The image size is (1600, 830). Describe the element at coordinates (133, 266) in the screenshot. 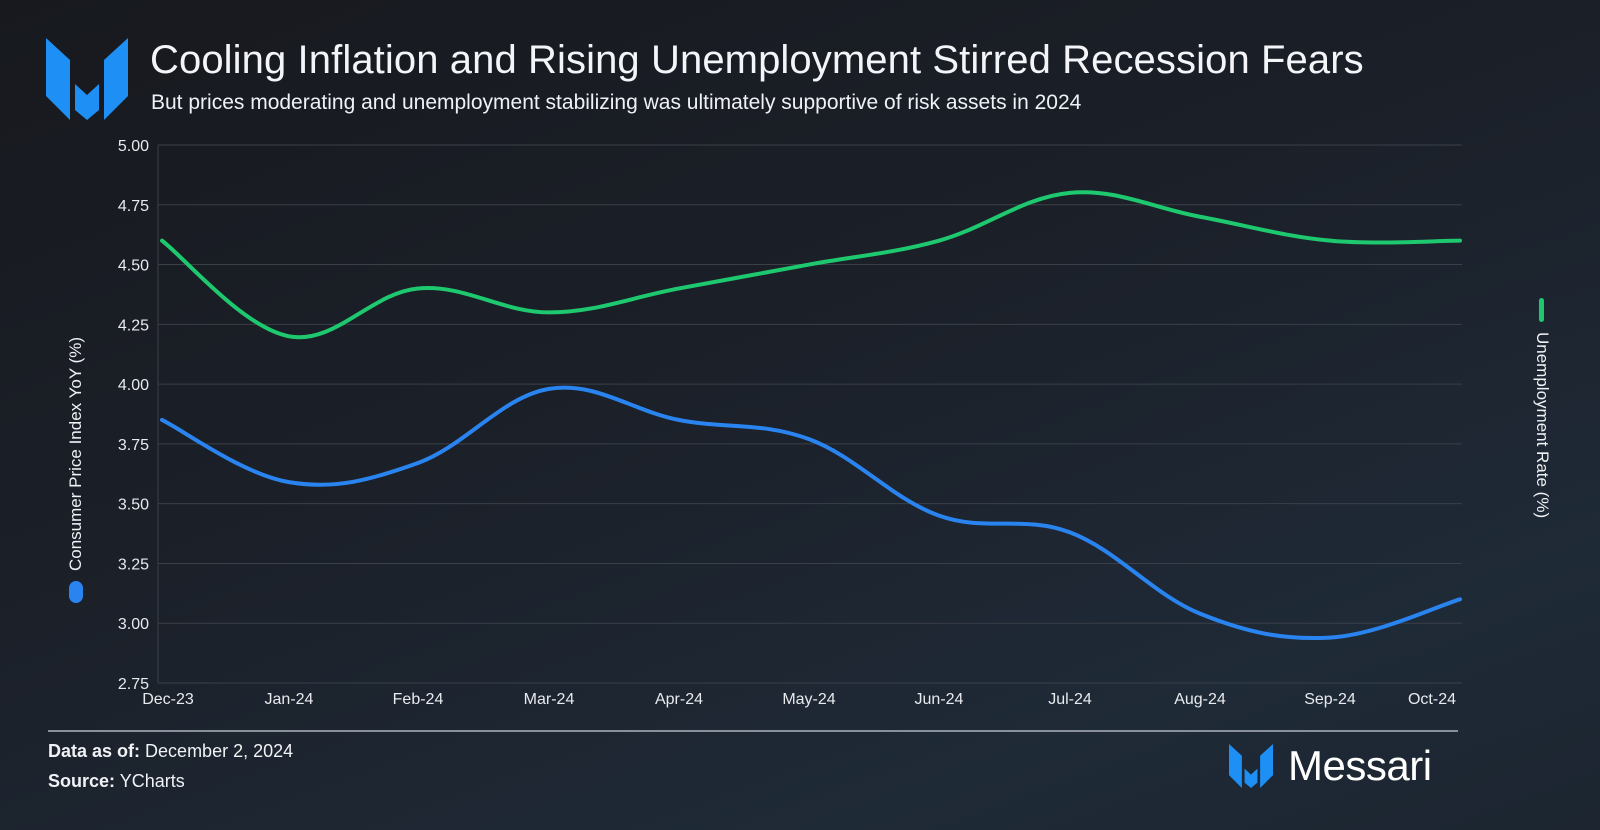

I see `y-tick-label: 4.50` at that location.